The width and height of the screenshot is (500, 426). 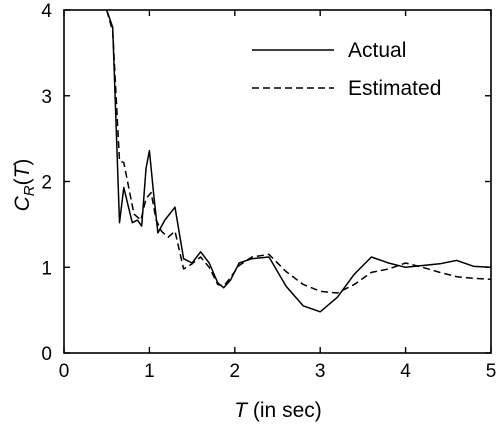 I want to click on y-tick-label: 4, so click(x=46, y=11).